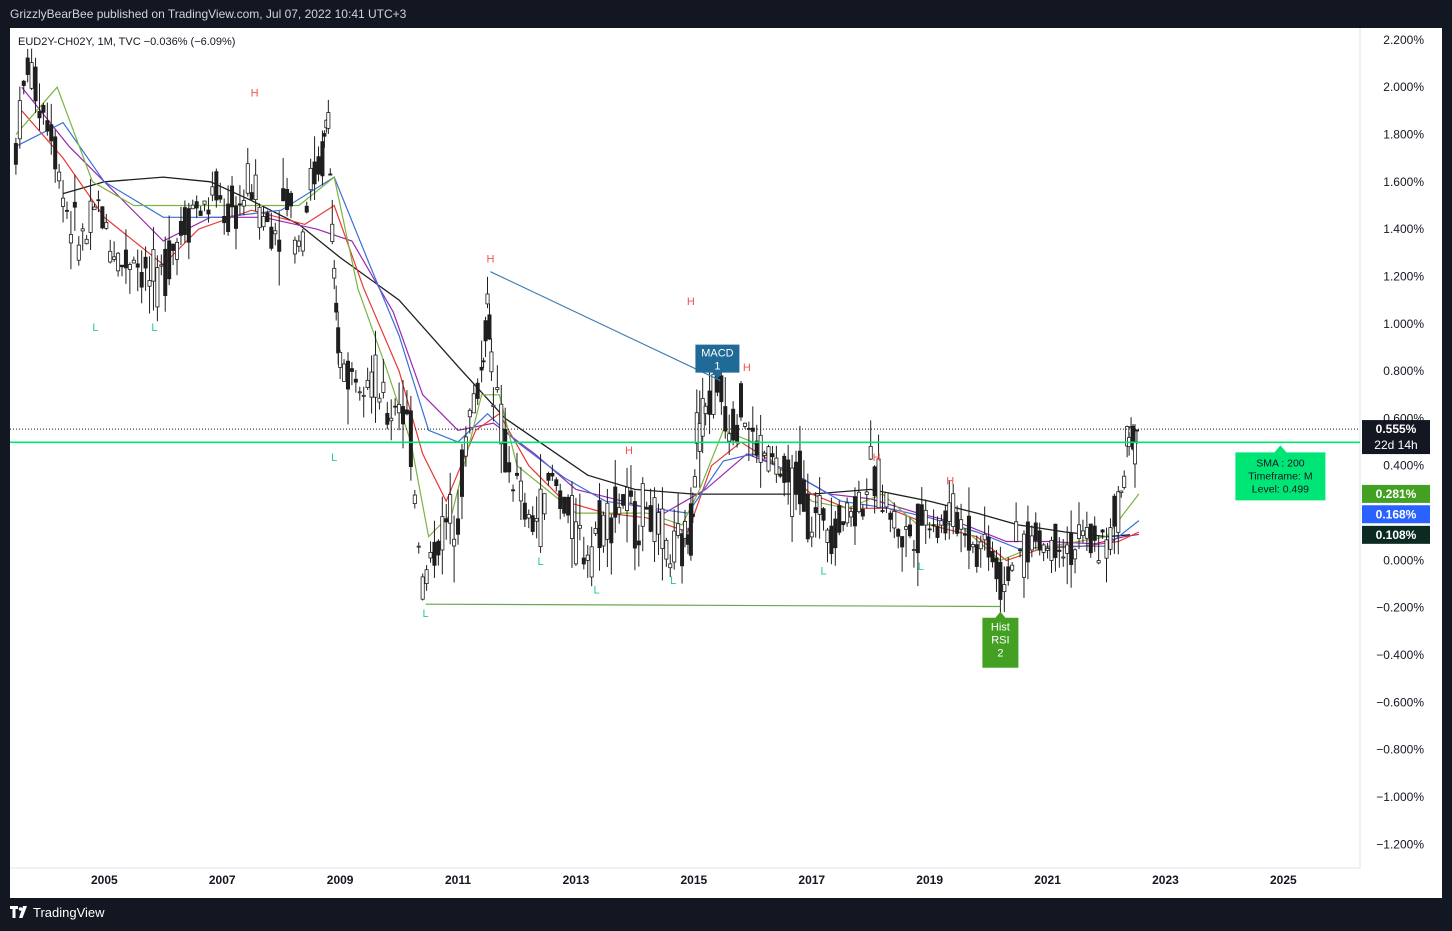 The image size is (1452, 931). Describe the element at coordinates (576, 880) in the screenshot. I see `x-tick-label: 2013` at that location.